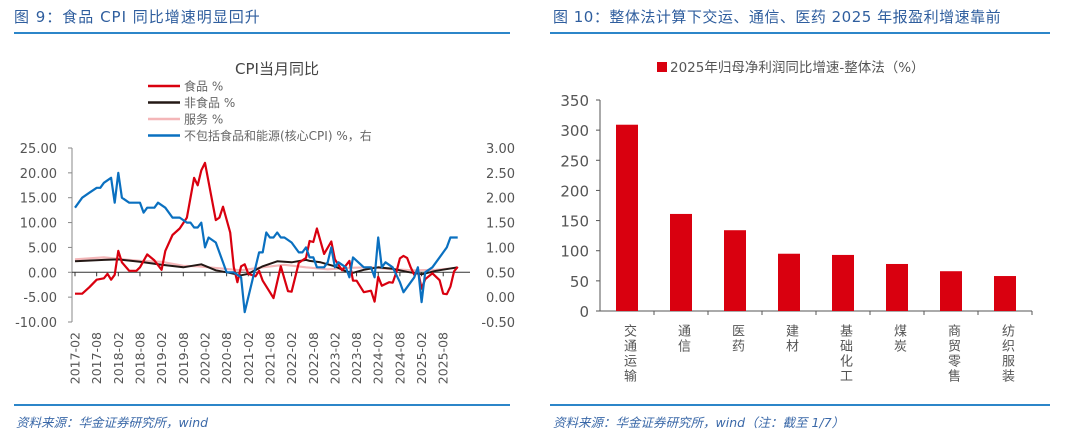 This screenshot has height=446, width=1080. What do you see at coordinates (500, 224) in the screenshot?
I see `y-right-tick-label: 1.50` at bounding box center [500, 224].